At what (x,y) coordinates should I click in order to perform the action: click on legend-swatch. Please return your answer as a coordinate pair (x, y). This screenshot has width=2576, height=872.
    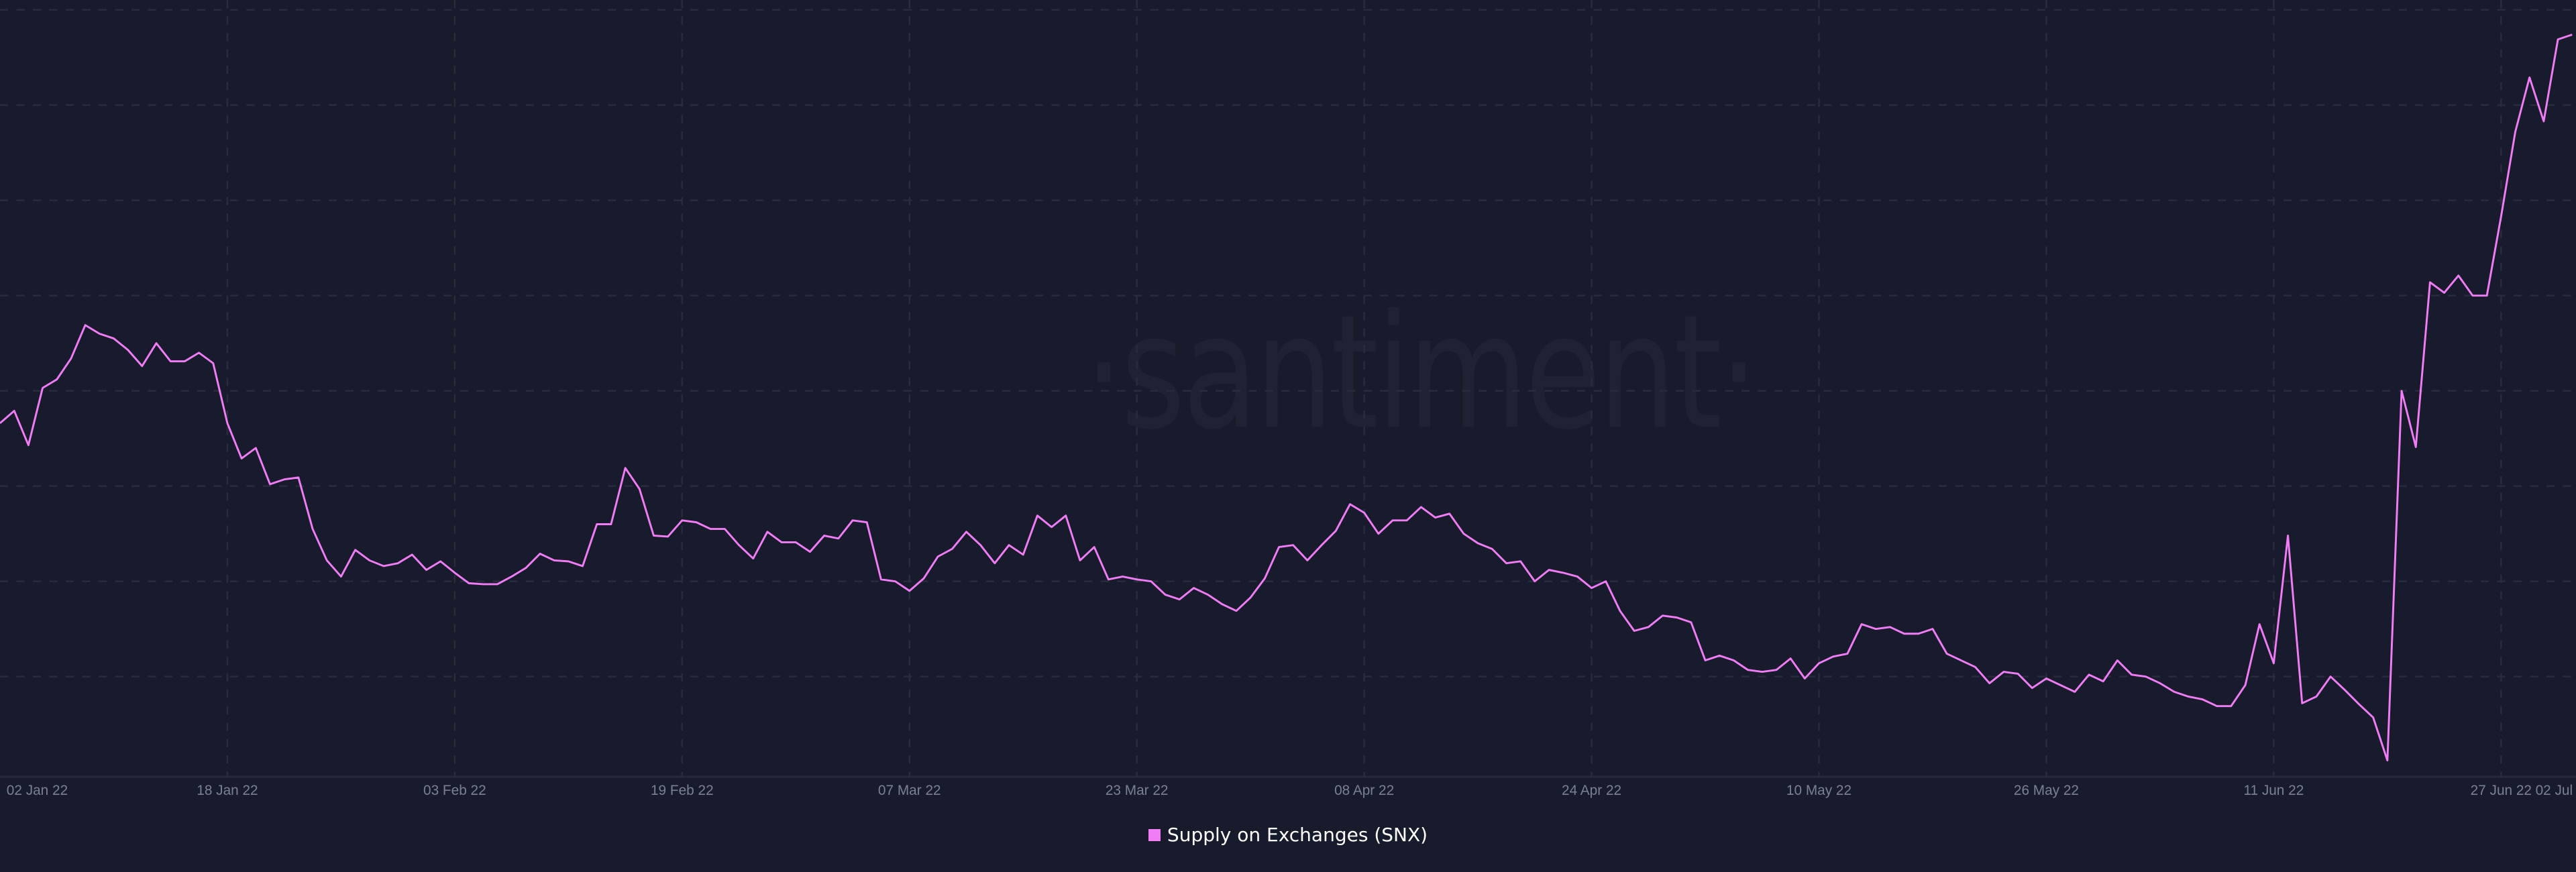
    Looking at the image, I should click on (1154, 834).